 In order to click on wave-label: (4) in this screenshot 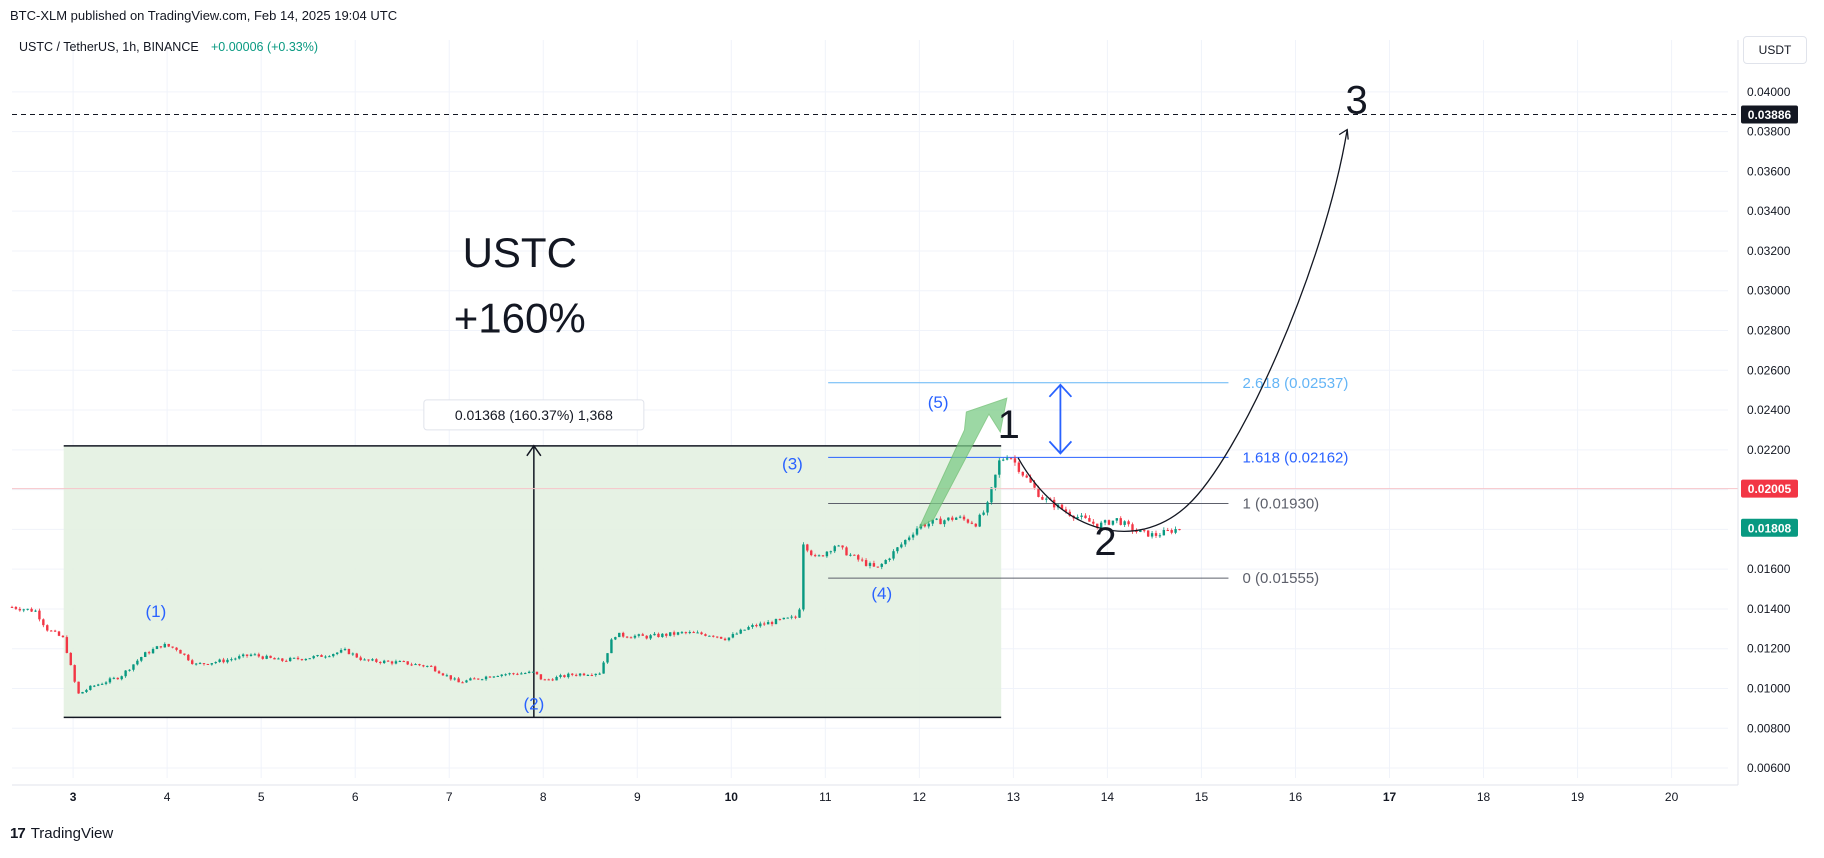, I will do `click(881, 593)`.